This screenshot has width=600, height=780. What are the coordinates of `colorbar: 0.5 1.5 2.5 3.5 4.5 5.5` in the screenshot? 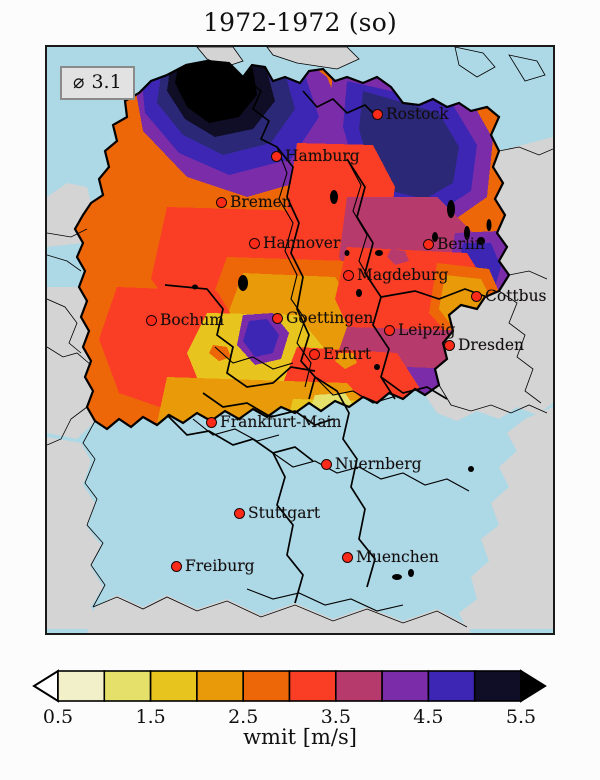 It's located at (289, 696).